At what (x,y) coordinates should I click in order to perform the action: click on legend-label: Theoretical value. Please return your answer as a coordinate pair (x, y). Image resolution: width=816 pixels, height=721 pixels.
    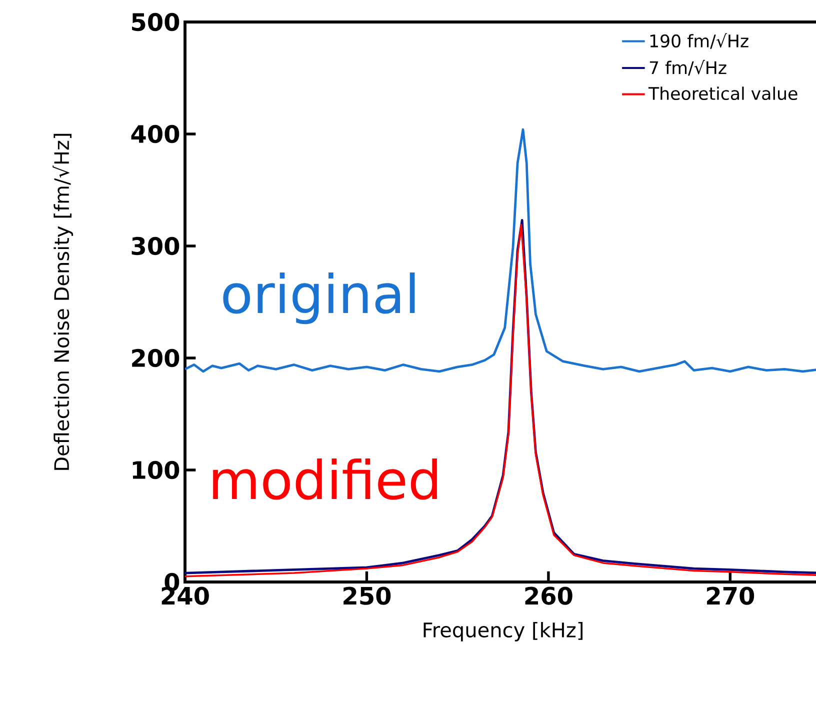
    Looking at the image, I should click on (723, 93).